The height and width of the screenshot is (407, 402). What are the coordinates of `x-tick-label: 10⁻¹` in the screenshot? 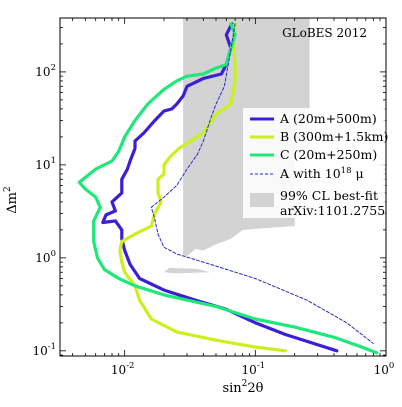 It's located at (254, 369).